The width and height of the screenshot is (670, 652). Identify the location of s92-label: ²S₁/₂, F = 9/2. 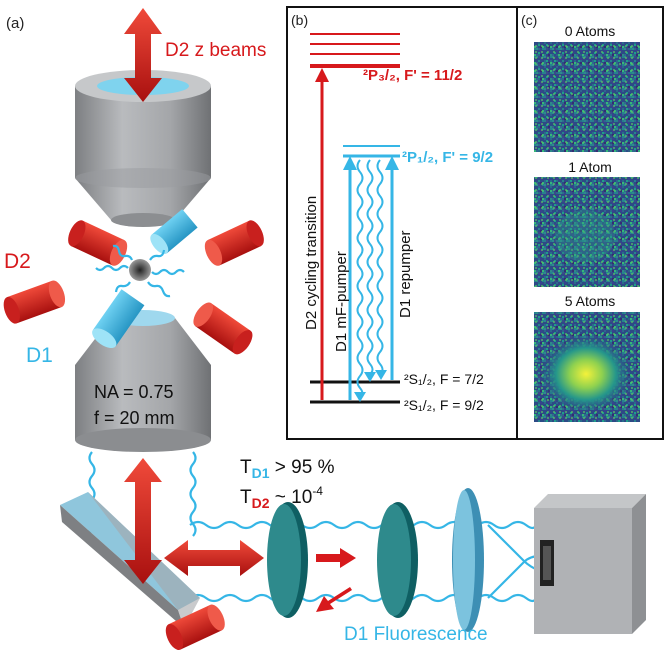
(444, 405).